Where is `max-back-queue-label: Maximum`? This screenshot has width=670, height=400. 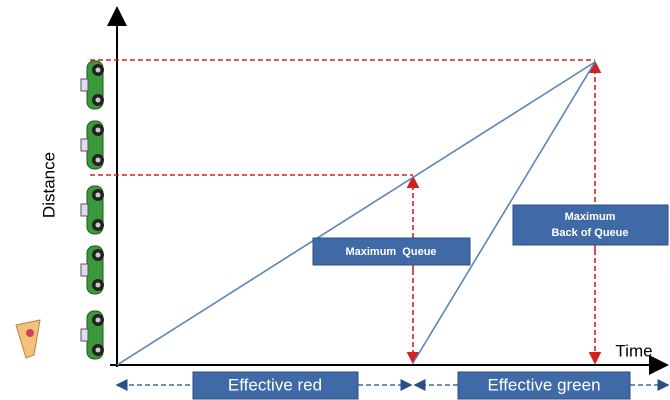
max-back-queue-label: Maximum is located at coordinates (590, 217).